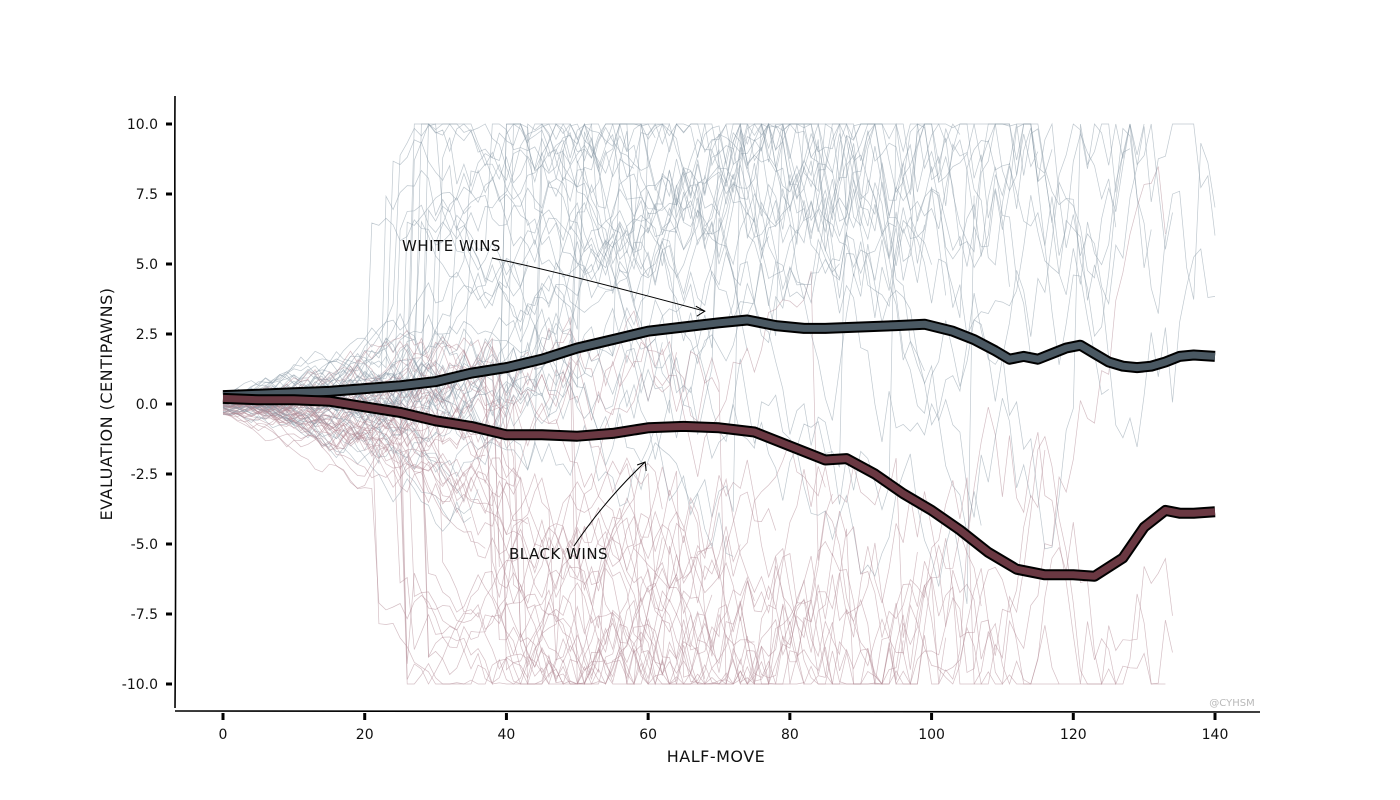 The image size is (1400, 800). Describe the element at coordinates (931, 735) in the screenshot. I see `x-tick-label: 100` at that location.